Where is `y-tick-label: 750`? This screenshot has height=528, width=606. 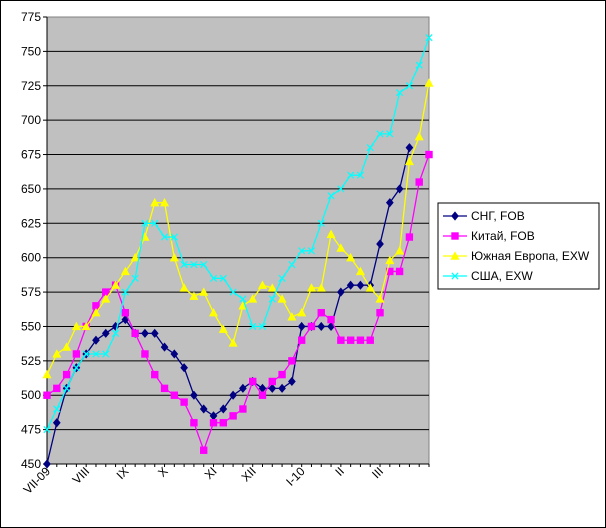
y-tick-label: 750 is located at coordinates (31, 51).